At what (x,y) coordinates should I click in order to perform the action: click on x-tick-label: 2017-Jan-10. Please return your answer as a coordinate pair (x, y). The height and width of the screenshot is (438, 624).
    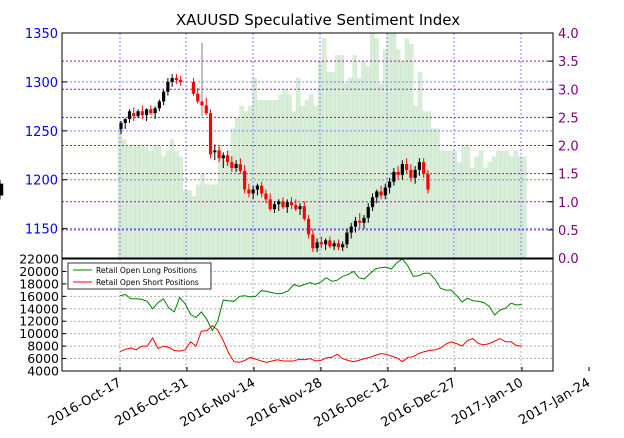
    Looking at the image, I should click on (487, 401).